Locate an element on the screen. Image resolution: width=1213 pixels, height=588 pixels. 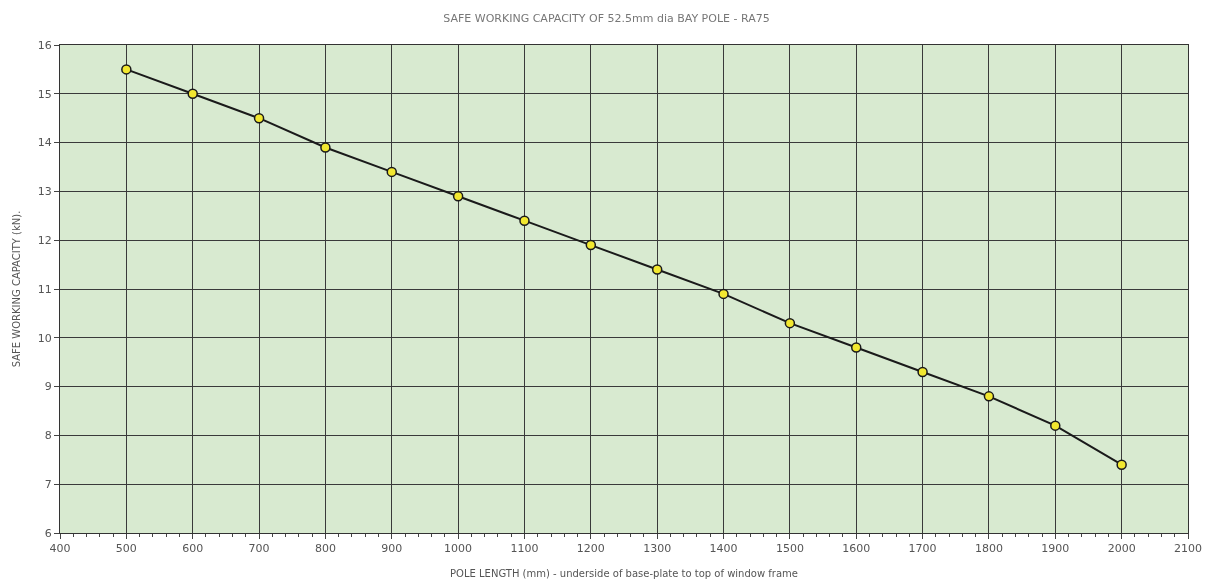
x-tick-label: 700 is located at coordinates (259, 549).